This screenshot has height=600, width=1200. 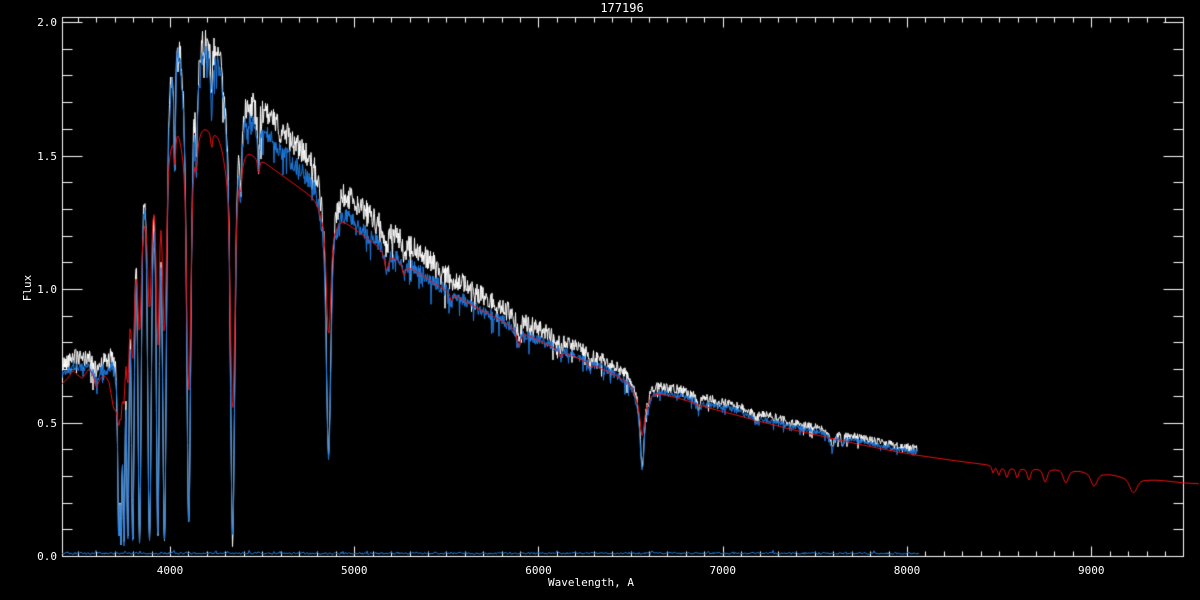 I want to click on x-axis-title: Wavelength, A, so click(x=591, y=582).